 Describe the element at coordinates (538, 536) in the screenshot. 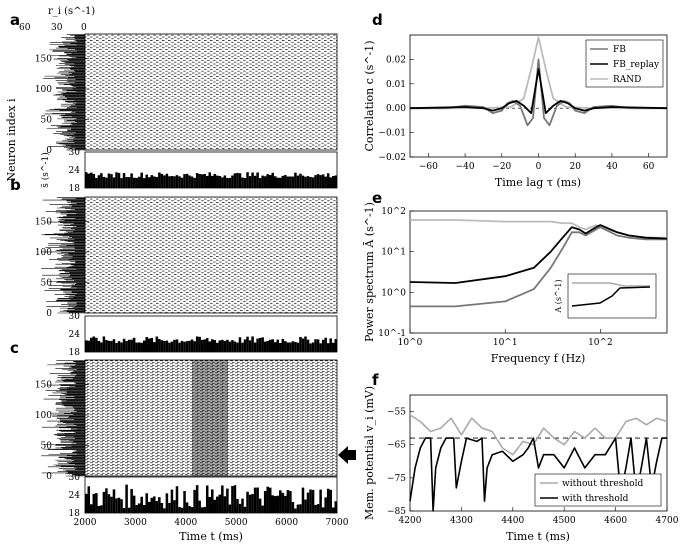

I see `membrane-potential-xlabel: Time t (ms)` at that location.